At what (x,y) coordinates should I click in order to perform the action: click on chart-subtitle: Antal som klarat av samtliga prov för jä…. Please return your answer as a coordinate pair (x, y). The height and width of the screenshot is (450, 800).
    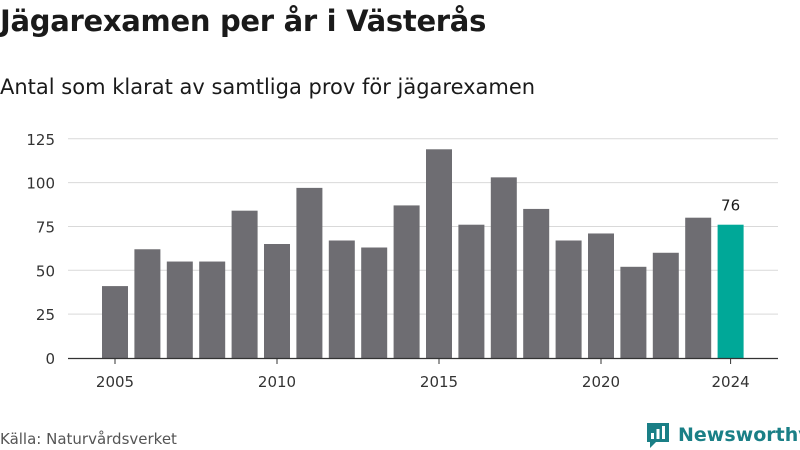
    Looking at the image, I should click on (268, 87).